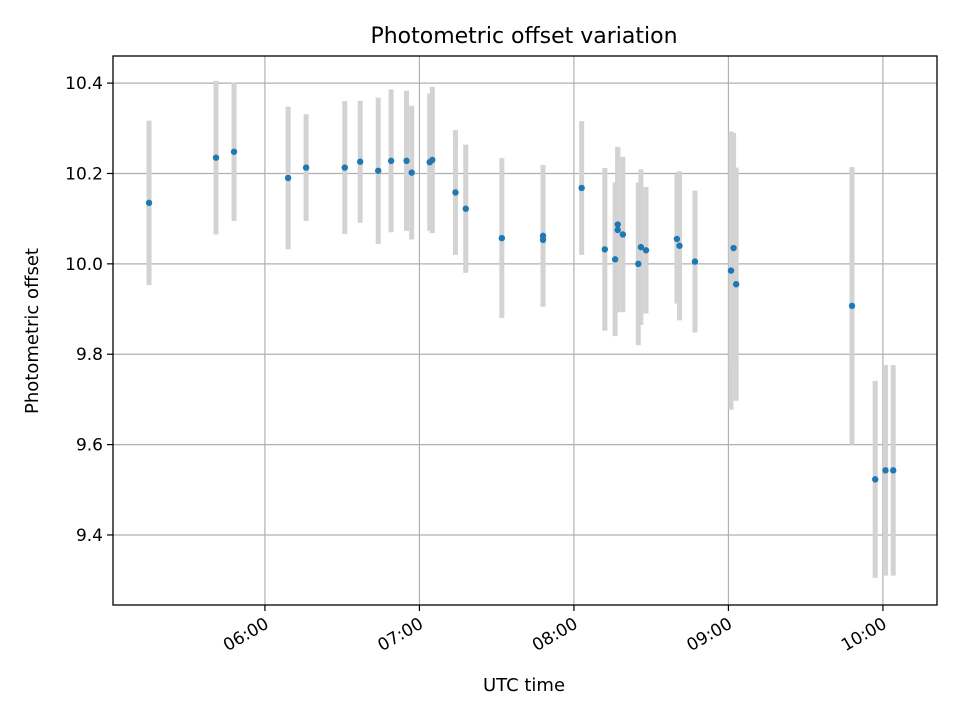  Describe the element at coordinates (84, 265) in the screenshot. I see `y-tick-label: 10.0` at that location.